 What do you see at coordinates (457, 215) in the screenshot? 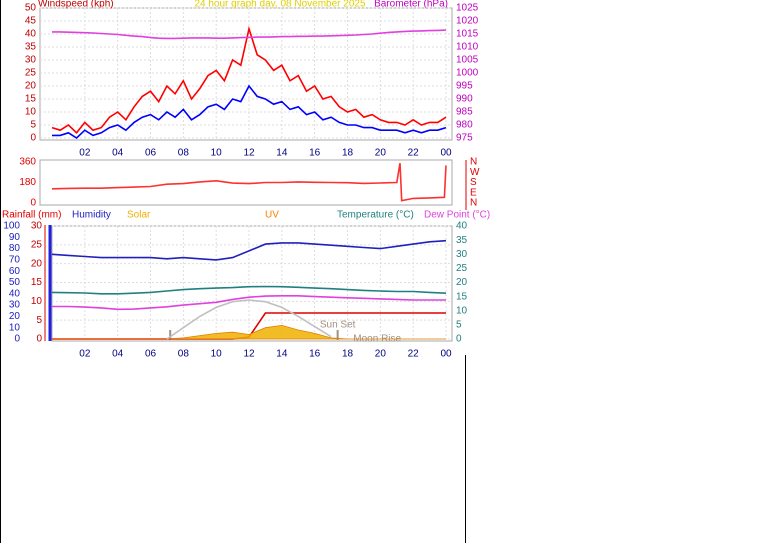
I see `legend-label: Dew Point (°C)` at bounding box center [457, 215].